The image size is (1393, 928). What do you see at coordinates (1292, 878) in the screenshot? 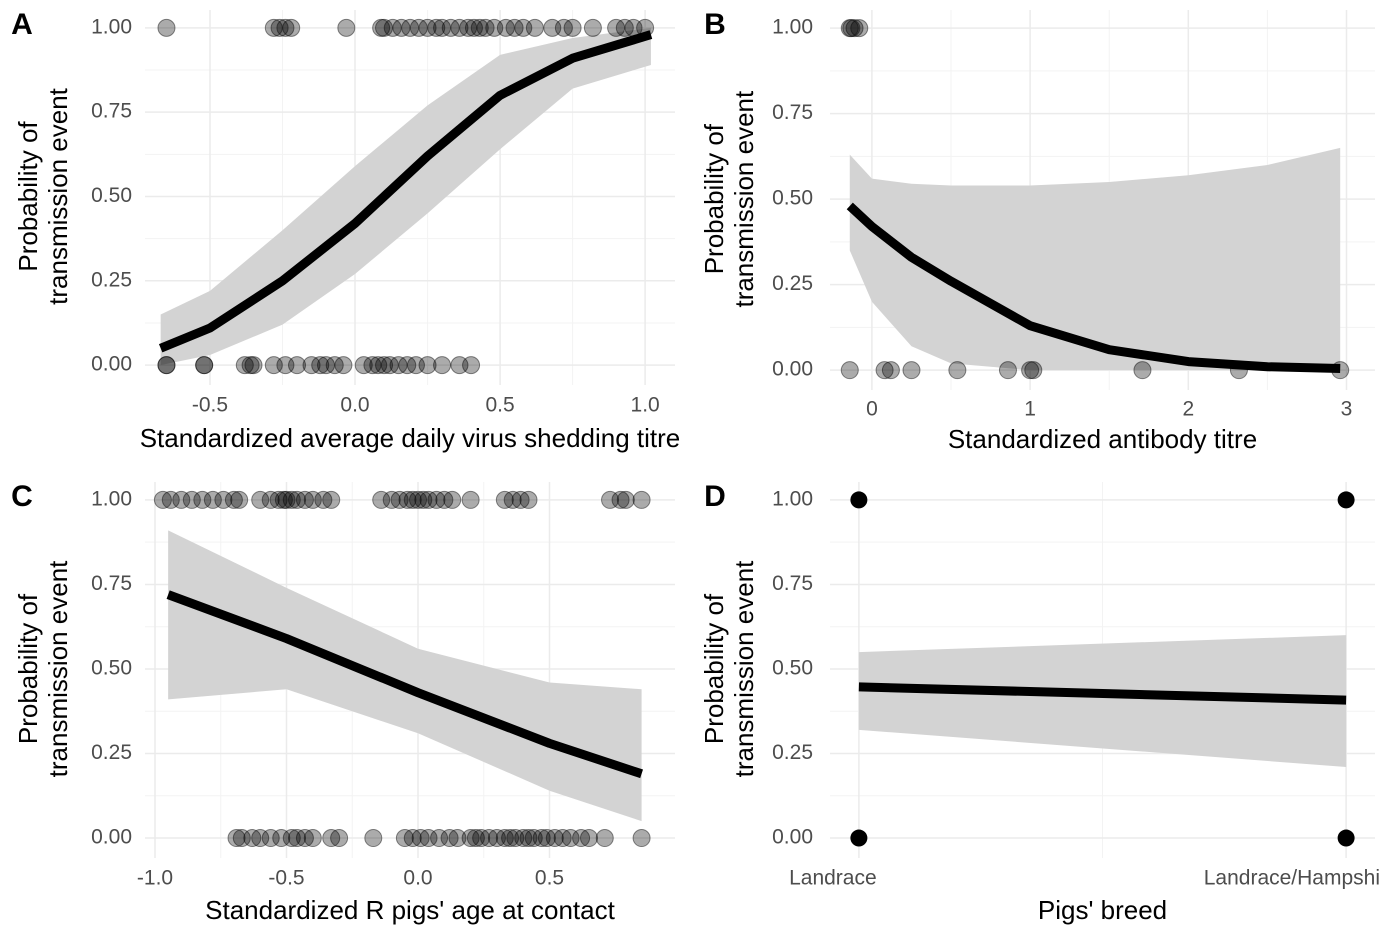
I see `x-tick-label: Landrace/Hampshi` at bounding box center [1292, 878].